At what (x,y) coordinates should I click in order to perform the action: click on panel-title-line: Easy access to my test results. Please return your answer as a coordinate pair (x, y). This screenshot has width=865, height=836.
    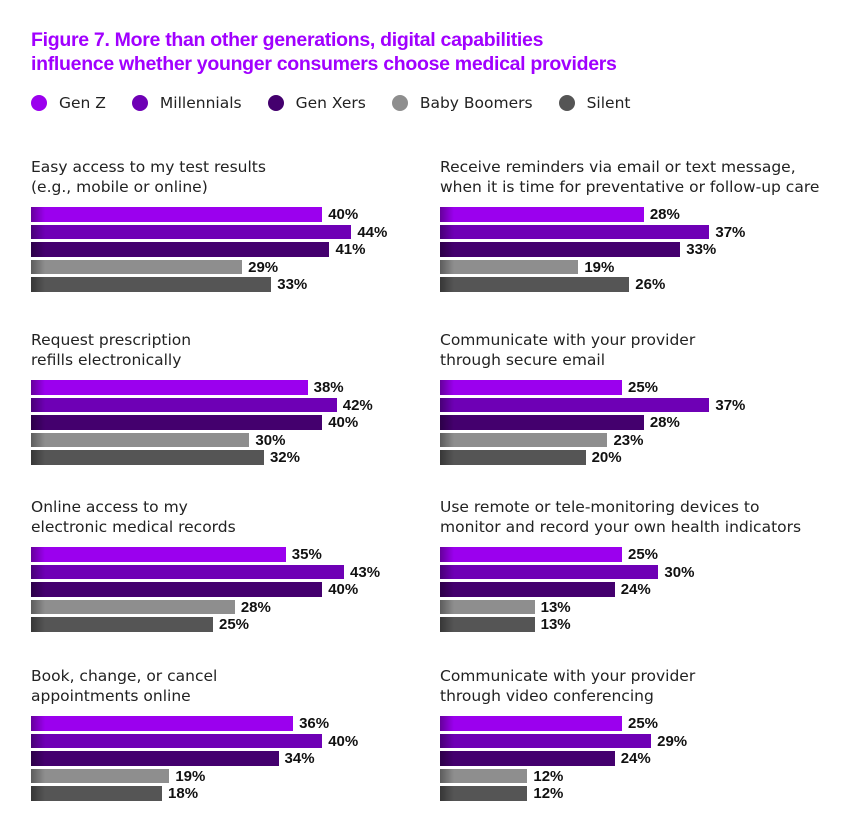
    Looking at the image, I should click on (148, 167).